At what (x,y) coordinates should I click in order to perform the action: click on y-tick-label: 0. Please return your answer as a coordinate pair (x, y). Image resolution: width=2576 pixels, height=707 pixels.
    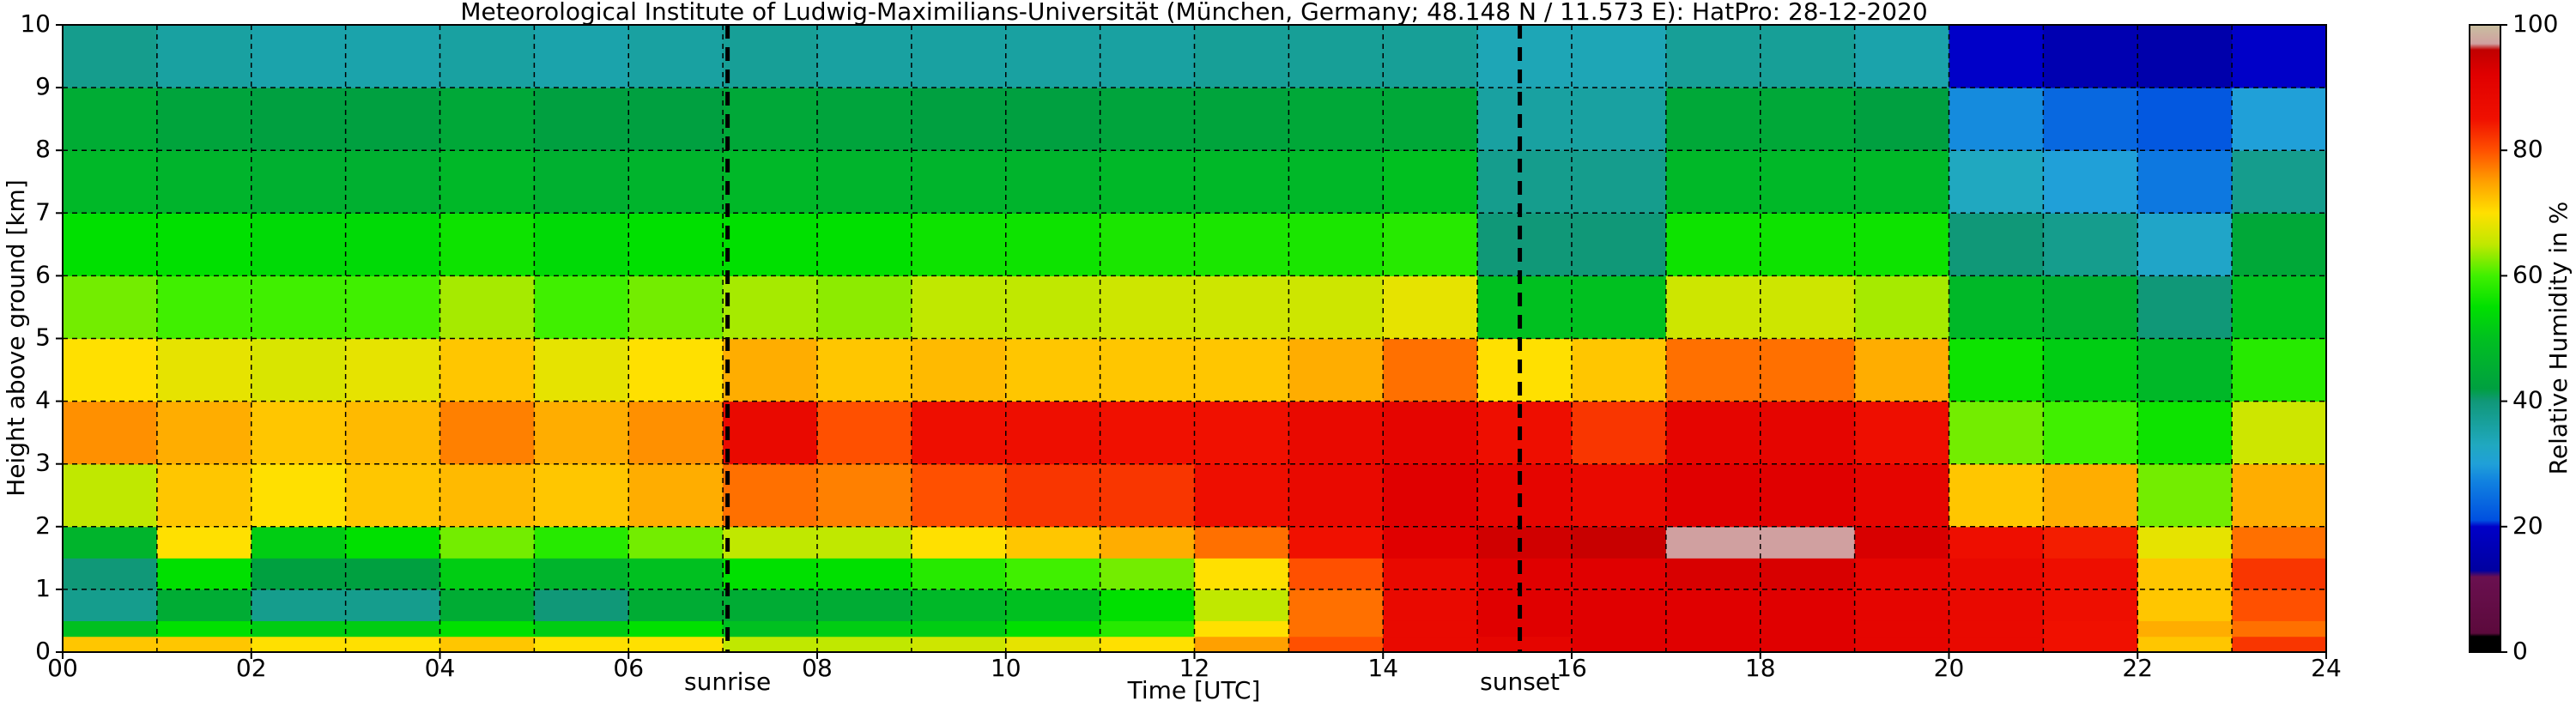
    Looking at the image, I should click on (43, 651).